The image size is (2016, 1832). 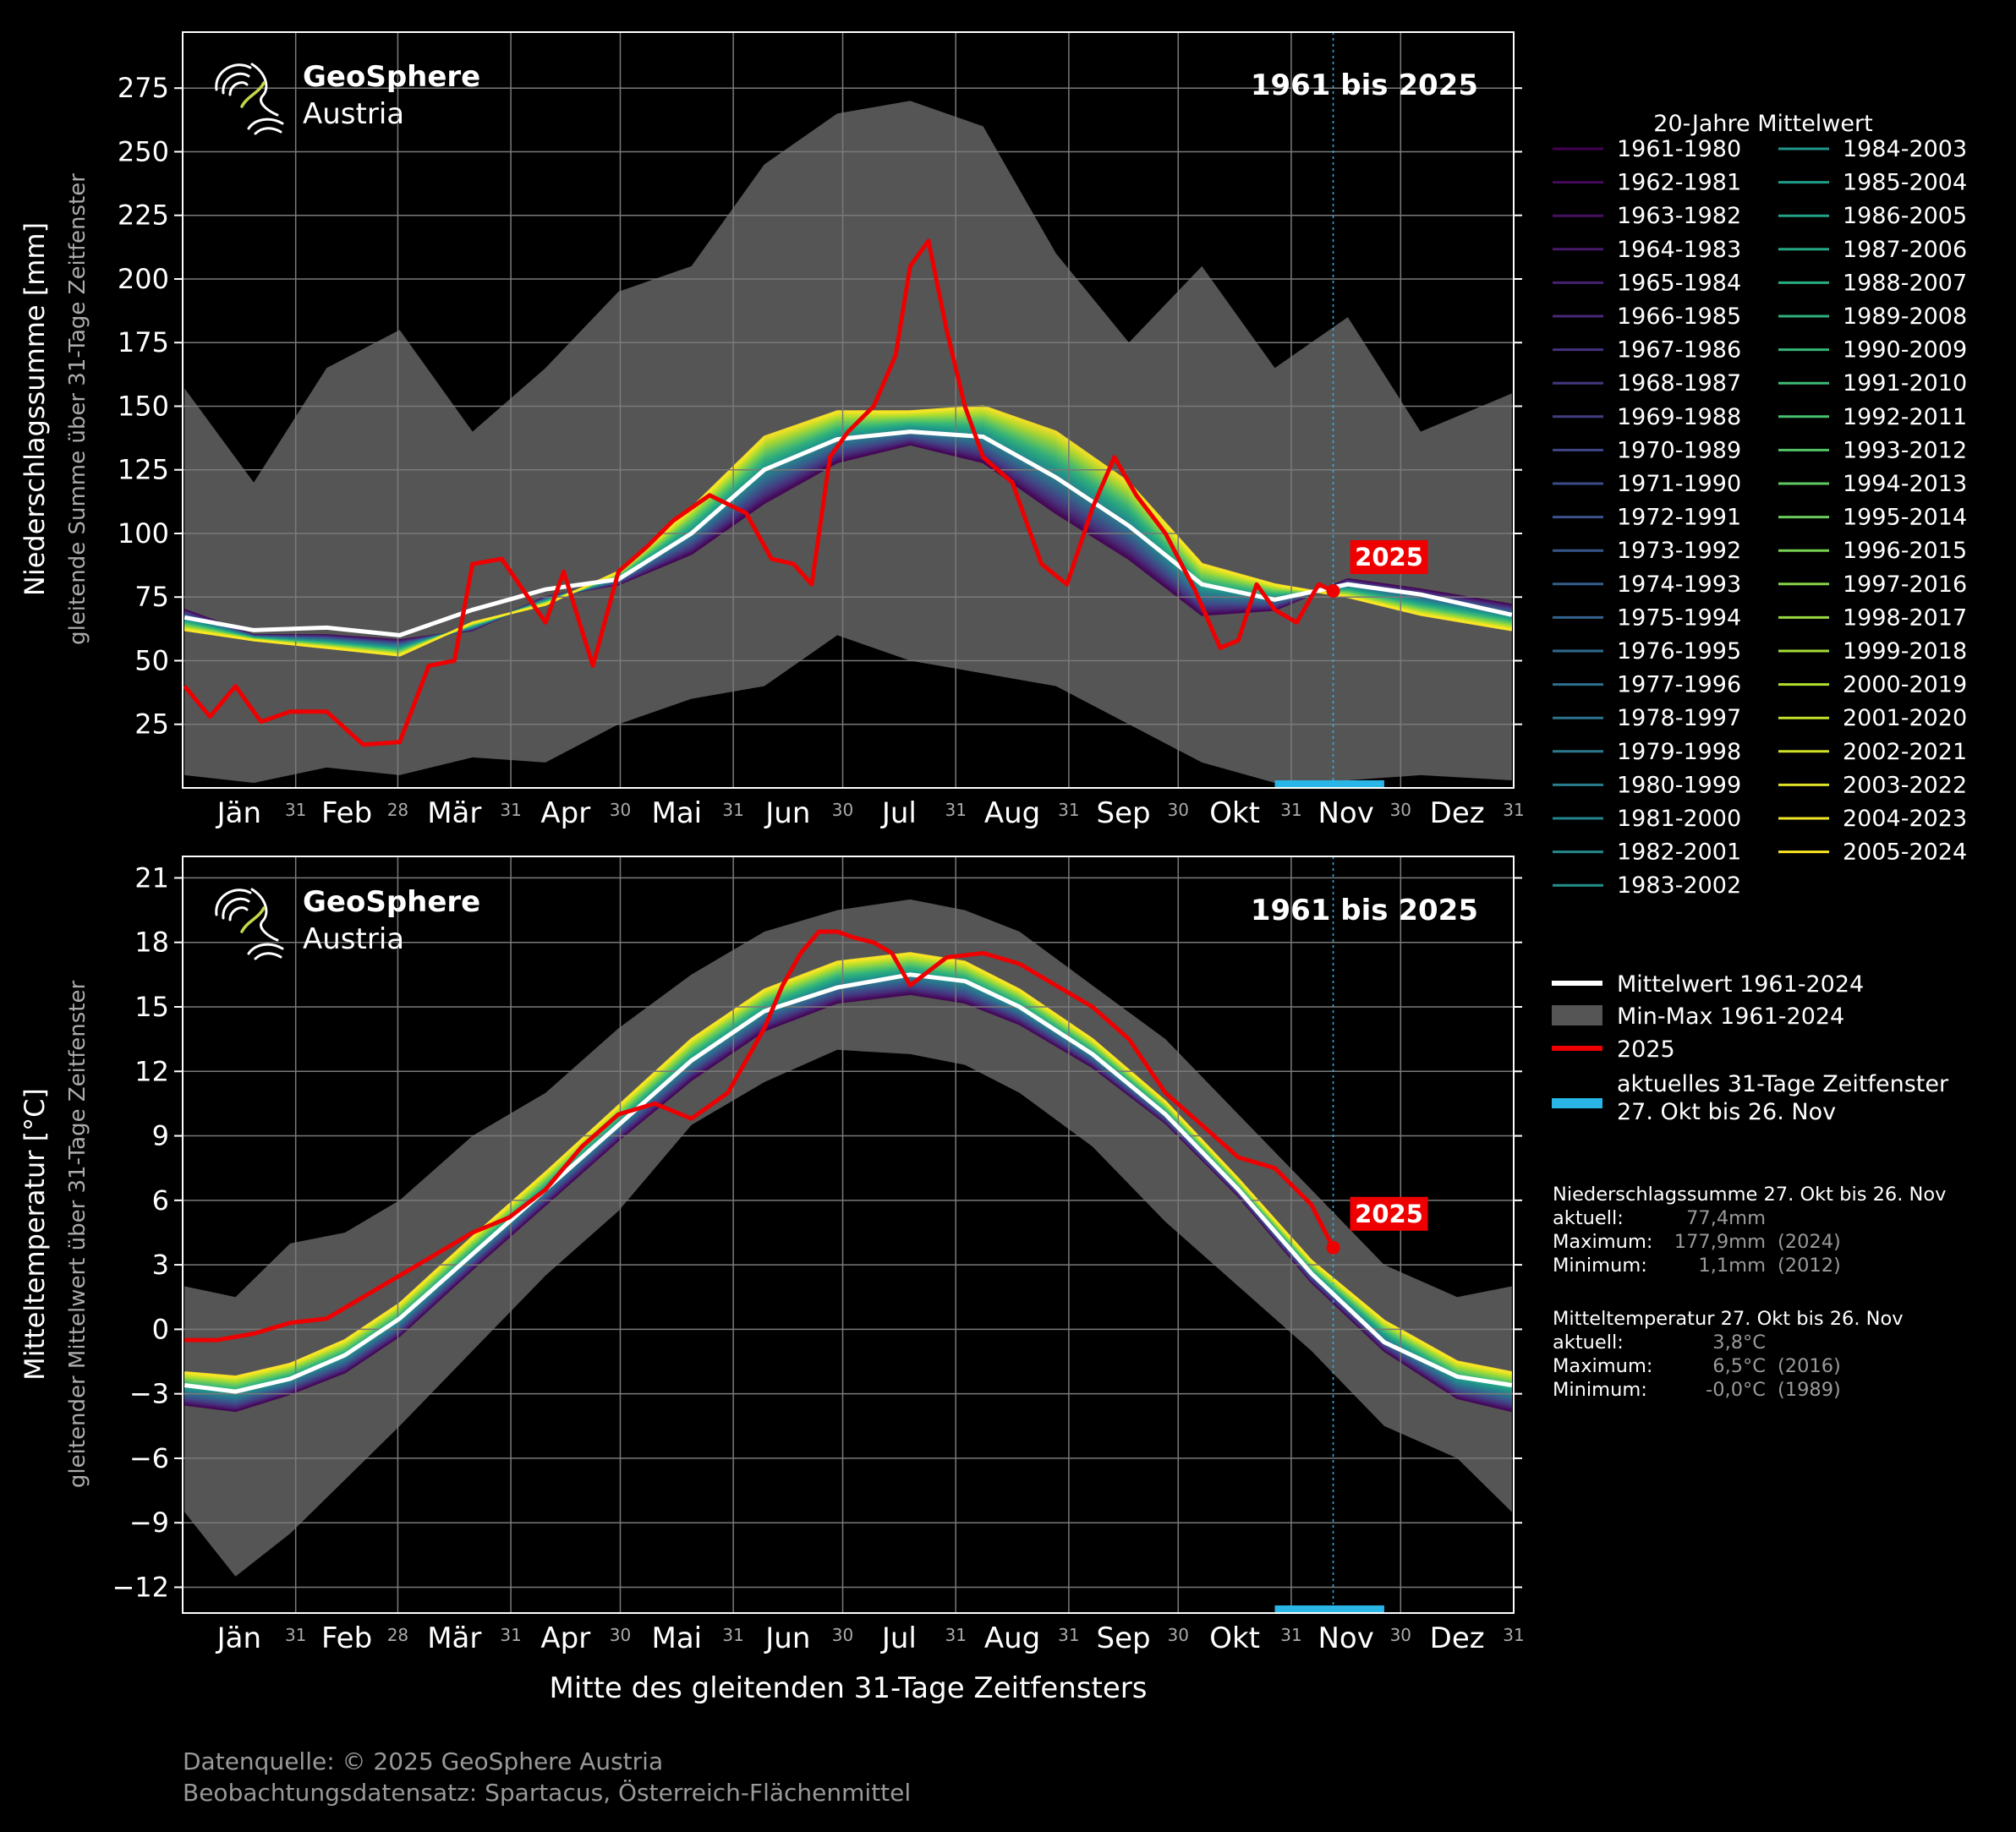 I want to click on mean-line, so click(x=848, y=533).